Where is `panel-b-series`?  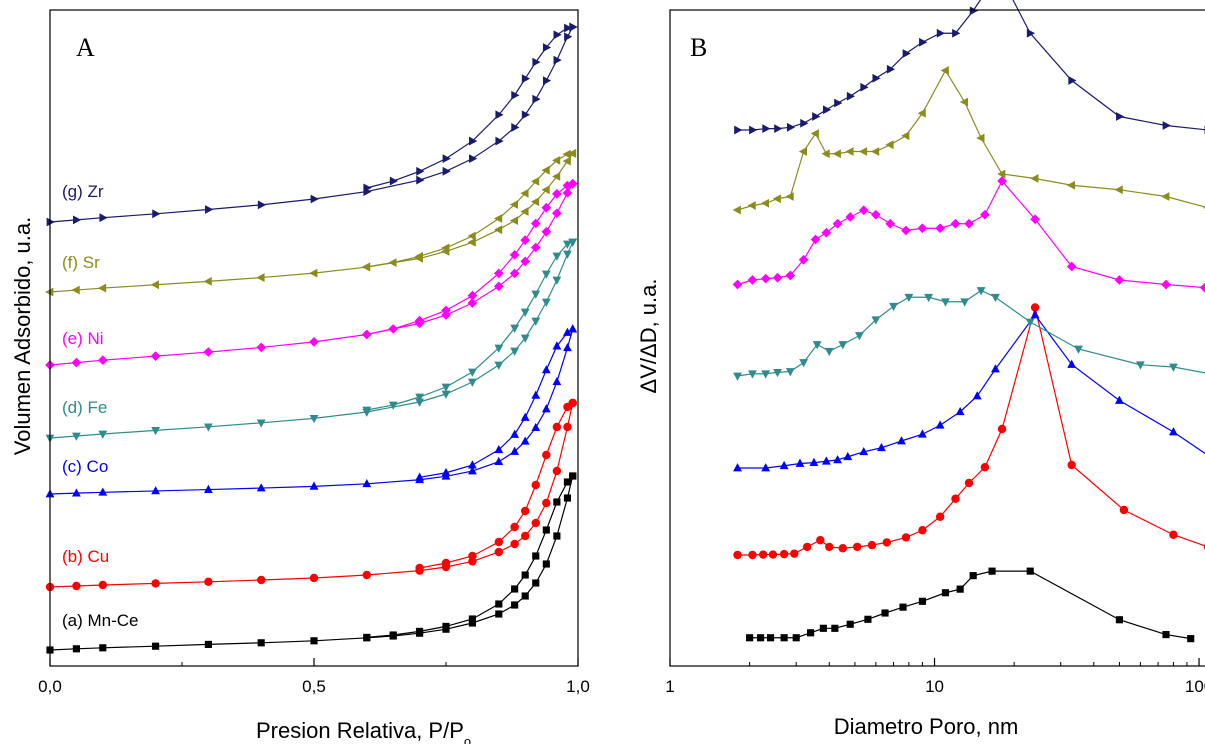 panel-b-series is located at coordinates (968, 234).